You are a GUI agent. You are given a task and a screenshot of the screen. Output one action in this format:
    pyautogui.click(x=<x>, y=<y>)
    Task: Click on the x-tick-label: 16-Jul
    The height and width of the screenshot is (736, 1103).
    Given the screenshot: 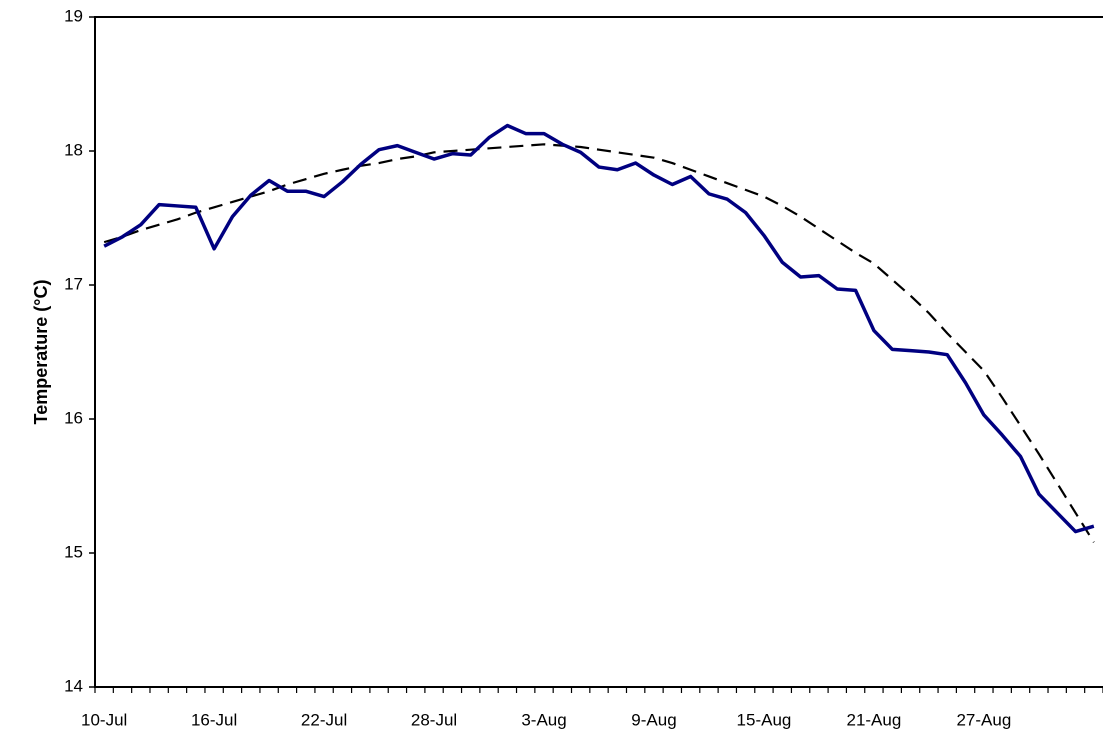 What is the action you would take?
    pyautogui.click(x=214, y=719)
    